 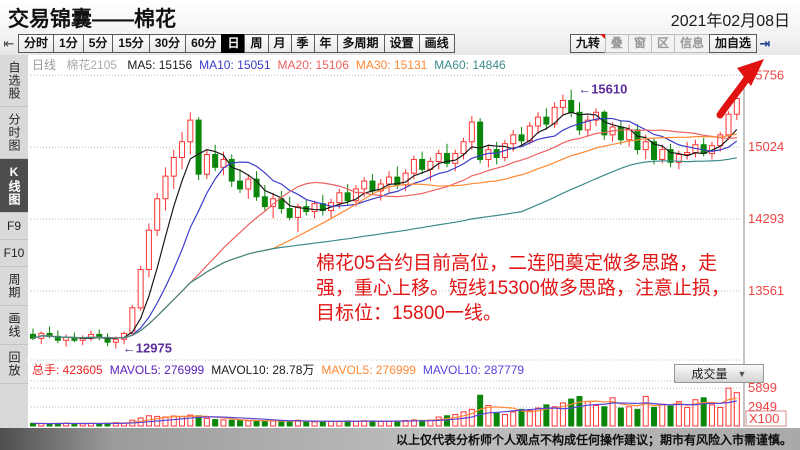 I want to click on ma-value-1: MA10: 15051, so click(x=235, y=65).